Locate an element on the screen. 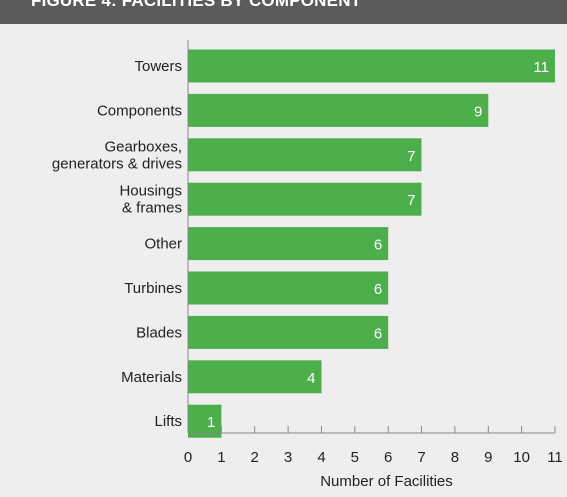 This screenshot has height=497, width=567. bar-value-label: 4 is located at coordinates (311, 378).